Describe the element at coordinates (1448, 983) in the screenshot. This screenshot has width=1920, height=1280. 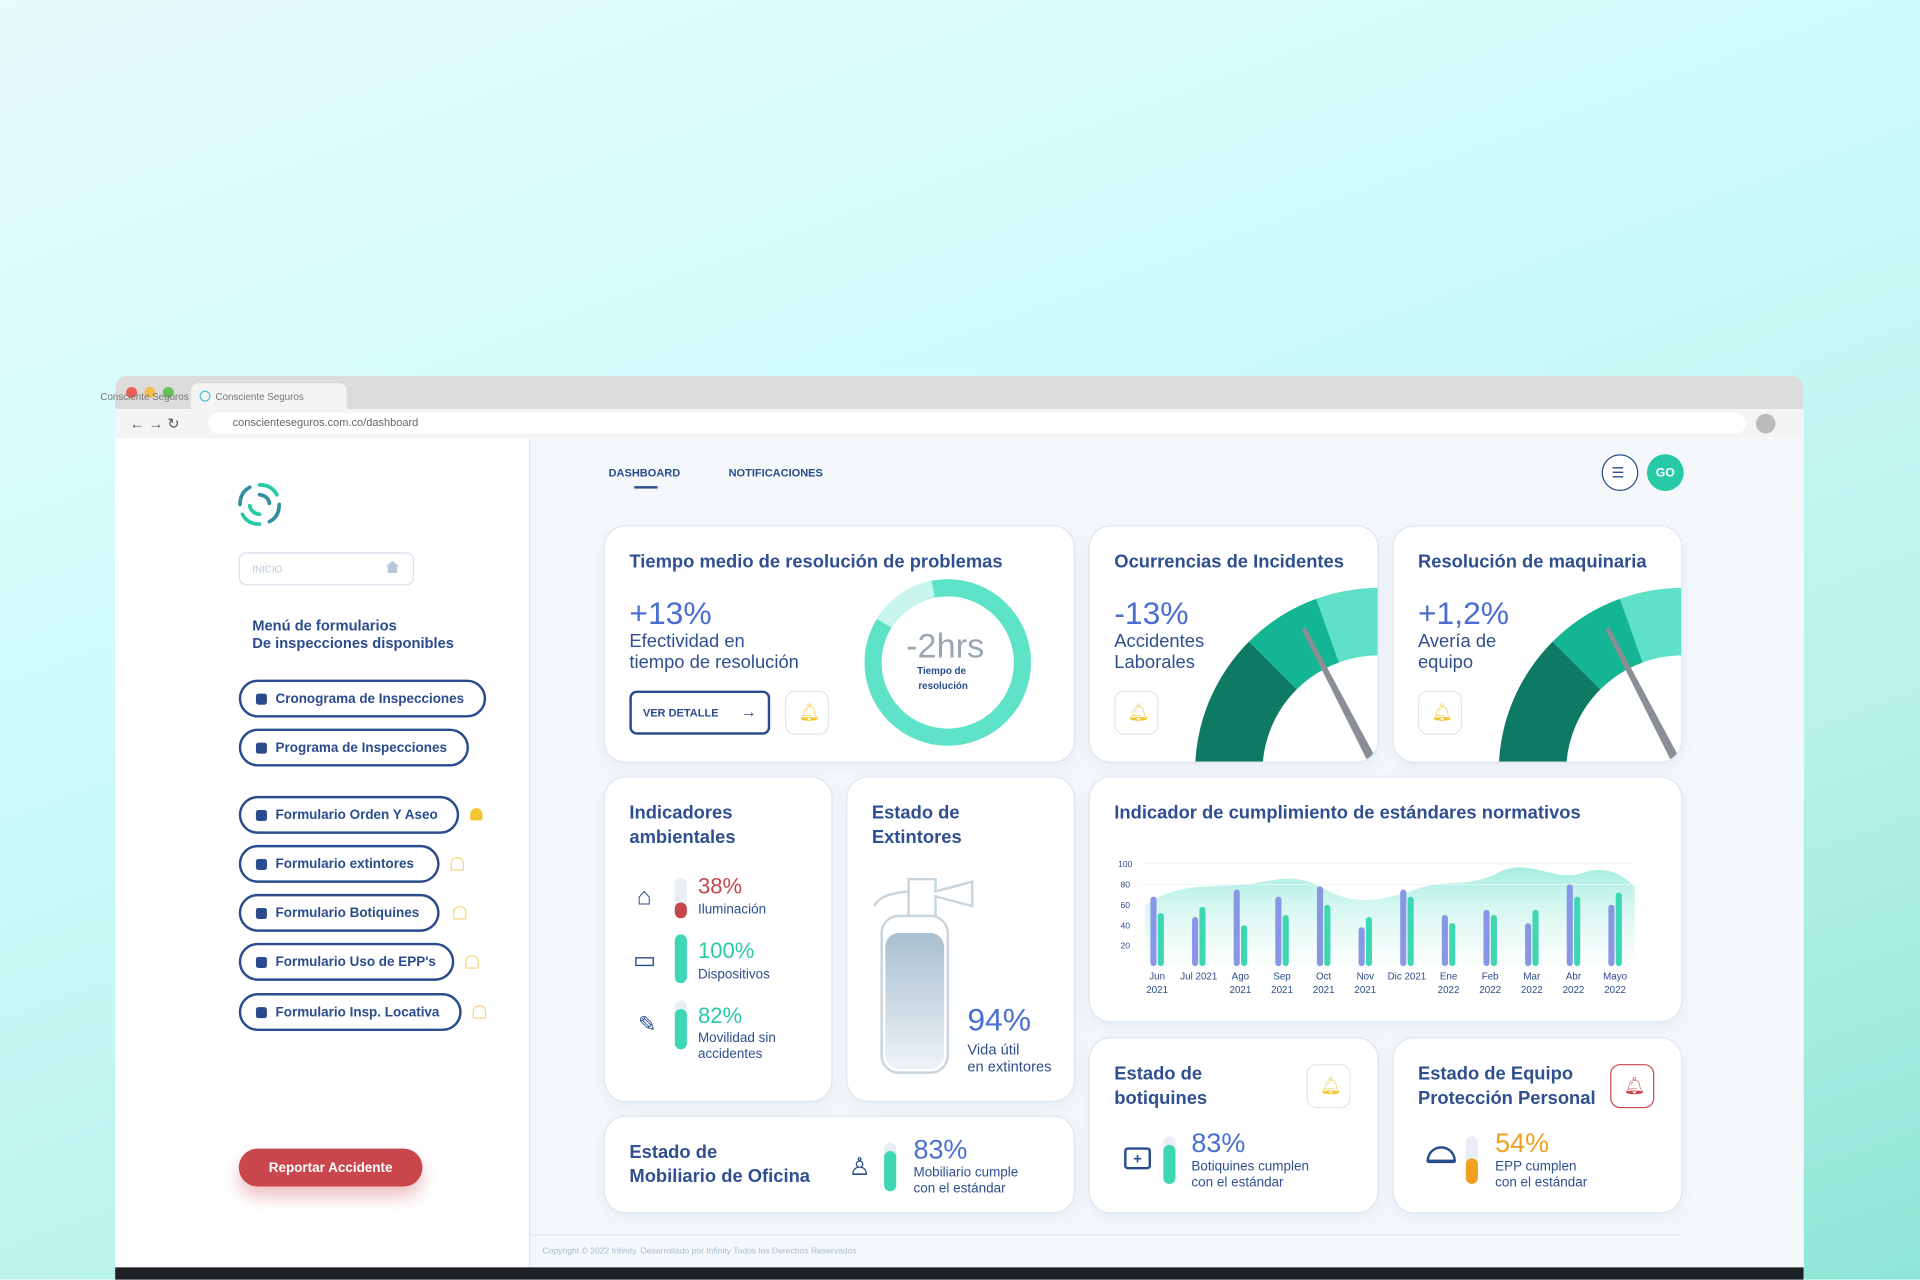
I see `x-tick-label: Ene 2022` at that location.